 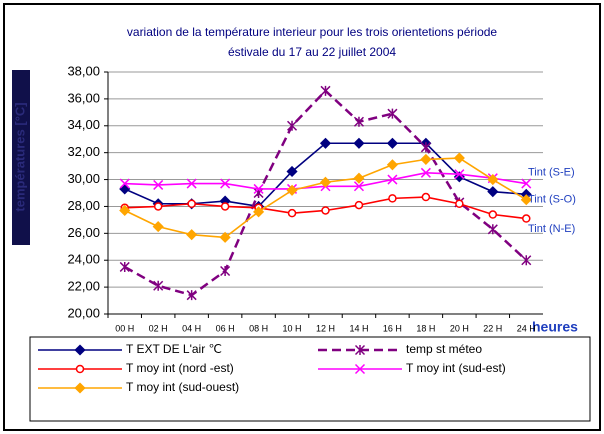 What do you see at coordinates (83, 124) in the screenshot?
I see `y-tick-label: 34,00` at bounding box center [83, 124].